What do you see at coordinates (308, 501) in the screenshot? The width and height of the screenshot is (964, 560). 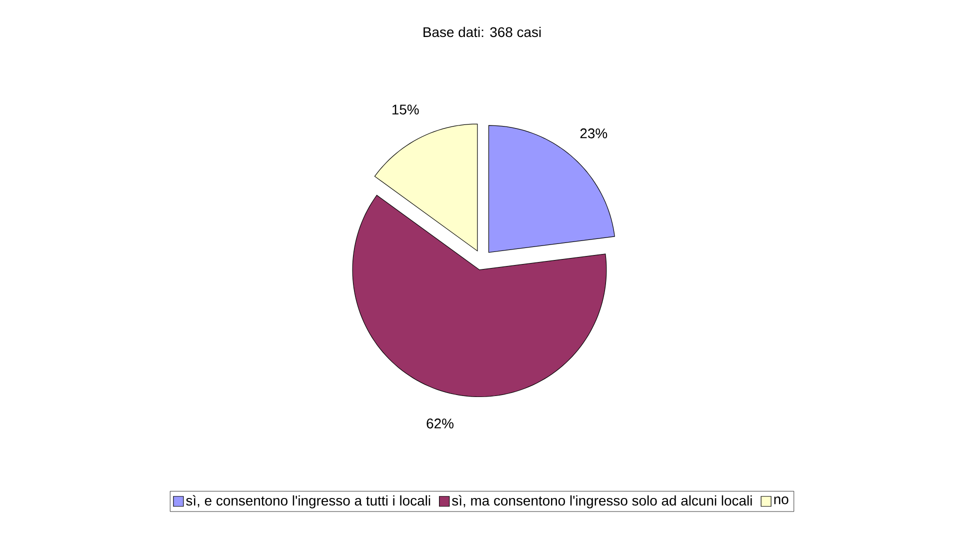 I see `legend-label: sì, e consentono l'ingresso a tutti i locali` at bounding box center [308, 501].